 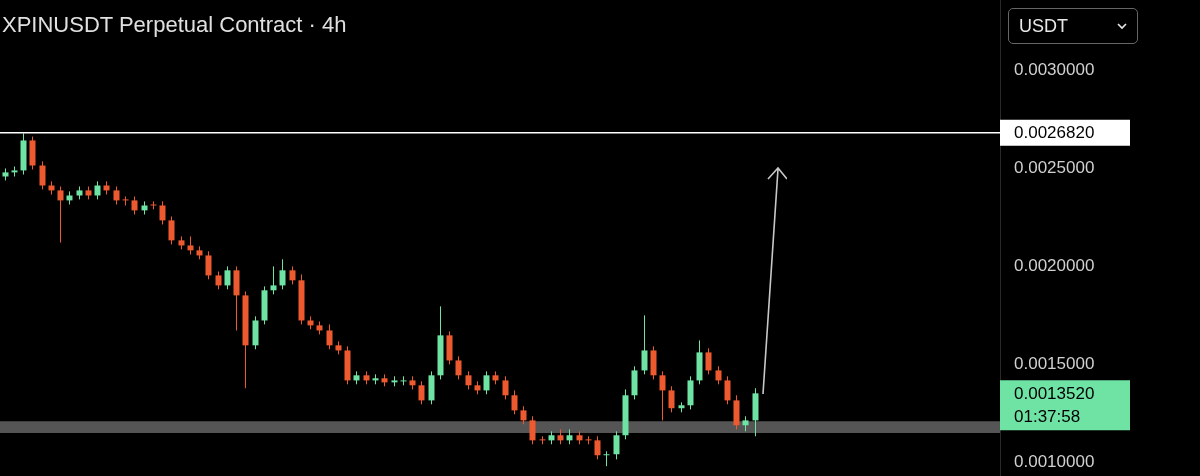 I want to click on y-tick-label: 0.0025000, so click(x=1054, y=168).